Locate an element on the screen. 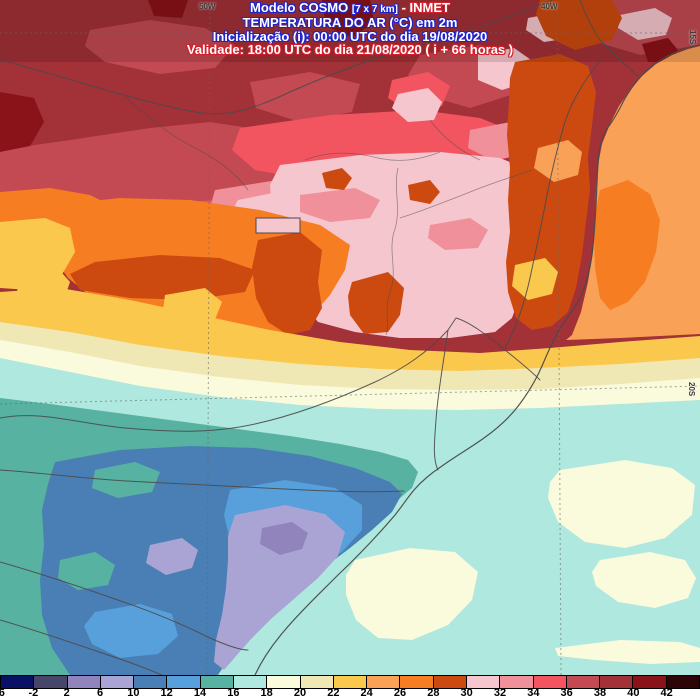 The height and width of the screenshot is (700, 700). colorbar-tick-label: 42 is located at coordinates (666, 693).